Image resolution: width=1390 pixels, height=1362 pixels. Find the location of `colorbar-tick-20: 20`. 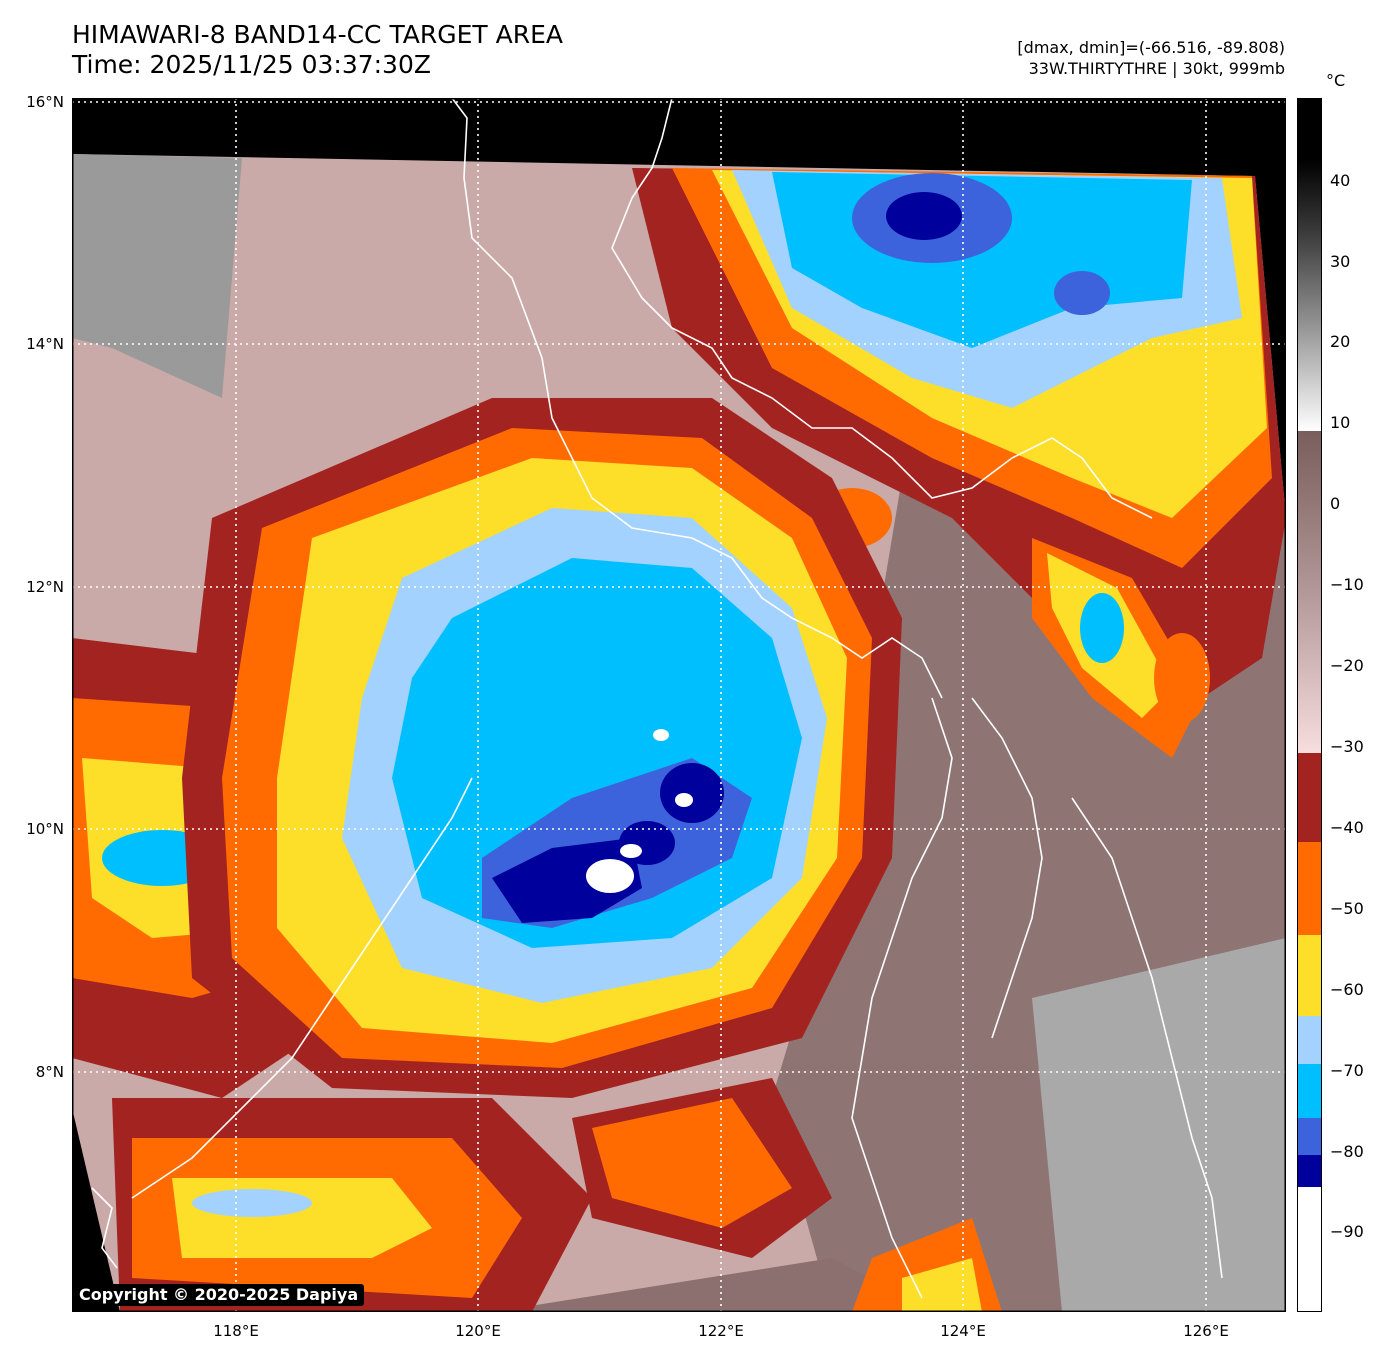

colorbar-tick-20: 20 is located at coordinates (1340, 341).